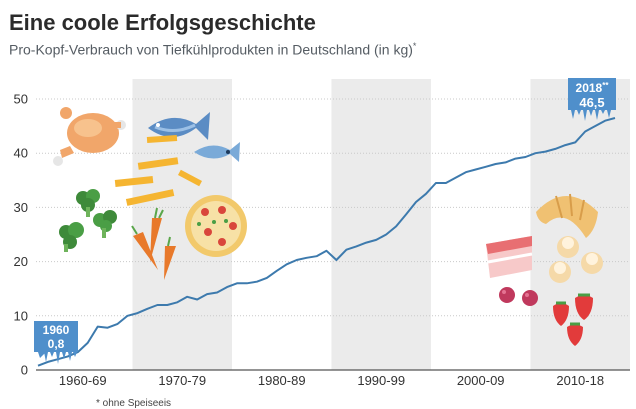 This screenshot has width=636, height=409. Describe the element at coordinates (481, 380) in the screenshot. I see `x-decade-label: 2000-09` at that location.